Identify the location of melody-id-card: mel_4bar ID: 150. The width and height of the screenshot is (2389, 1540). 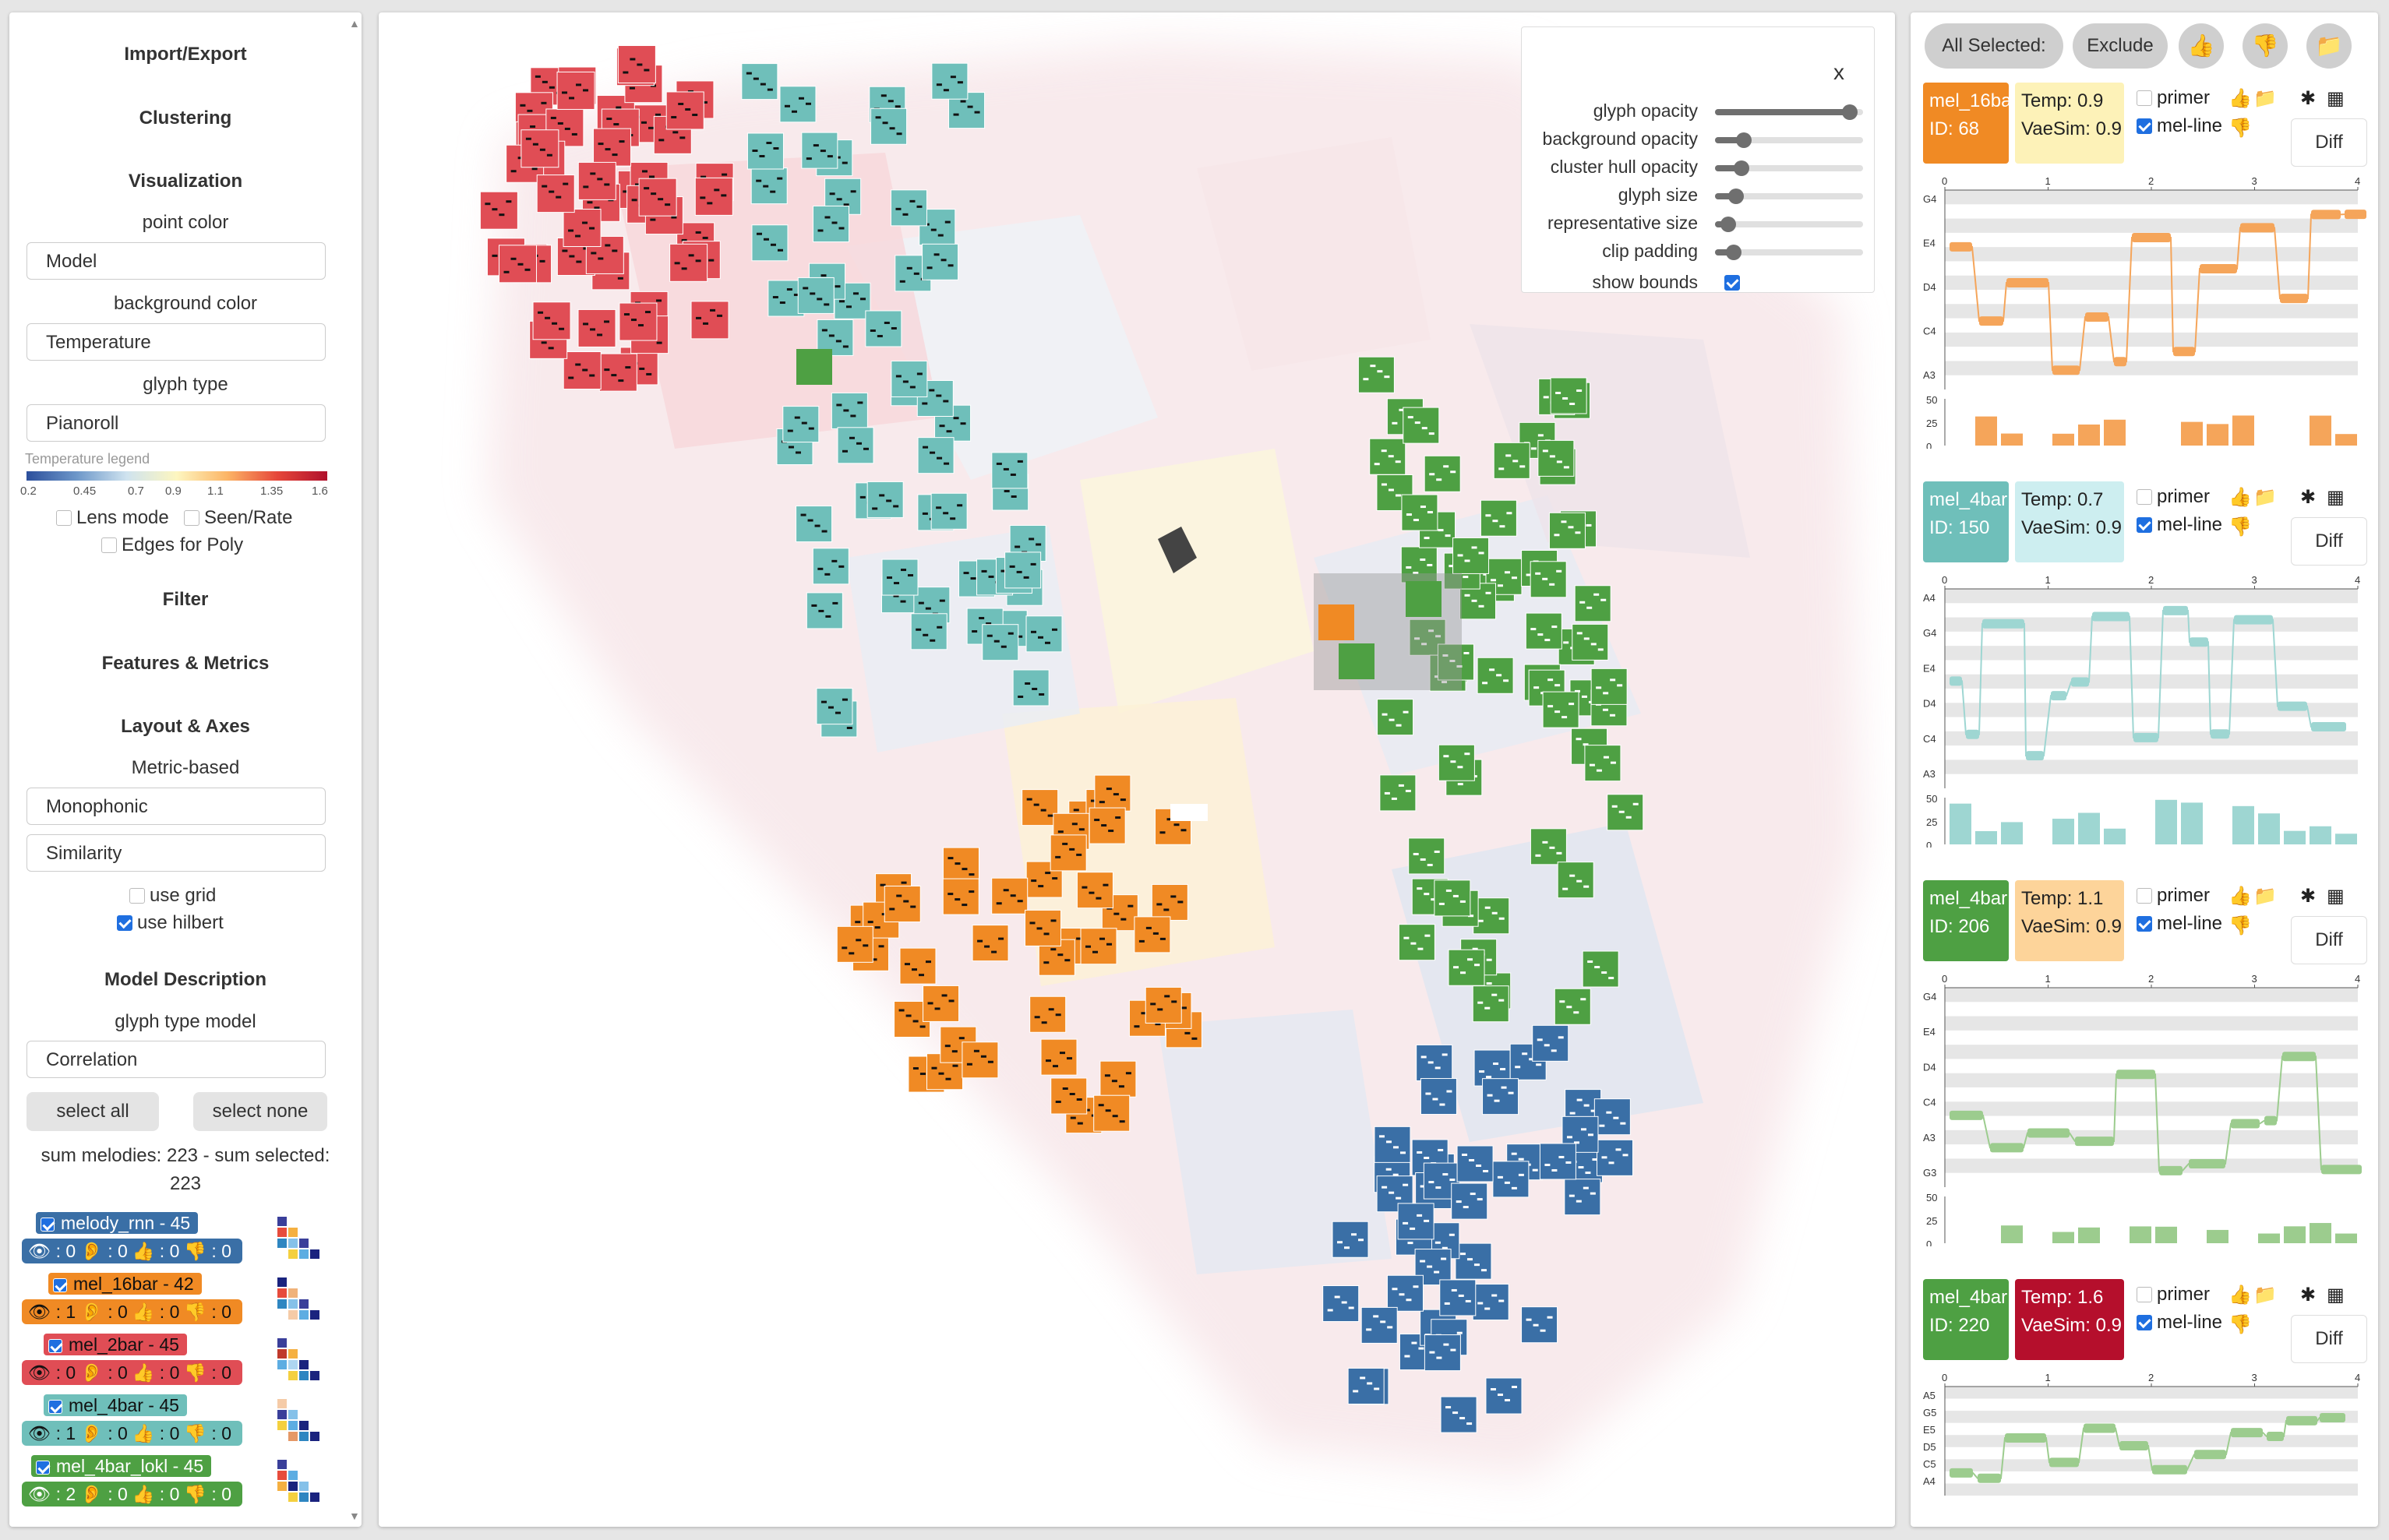
(1966, 521).